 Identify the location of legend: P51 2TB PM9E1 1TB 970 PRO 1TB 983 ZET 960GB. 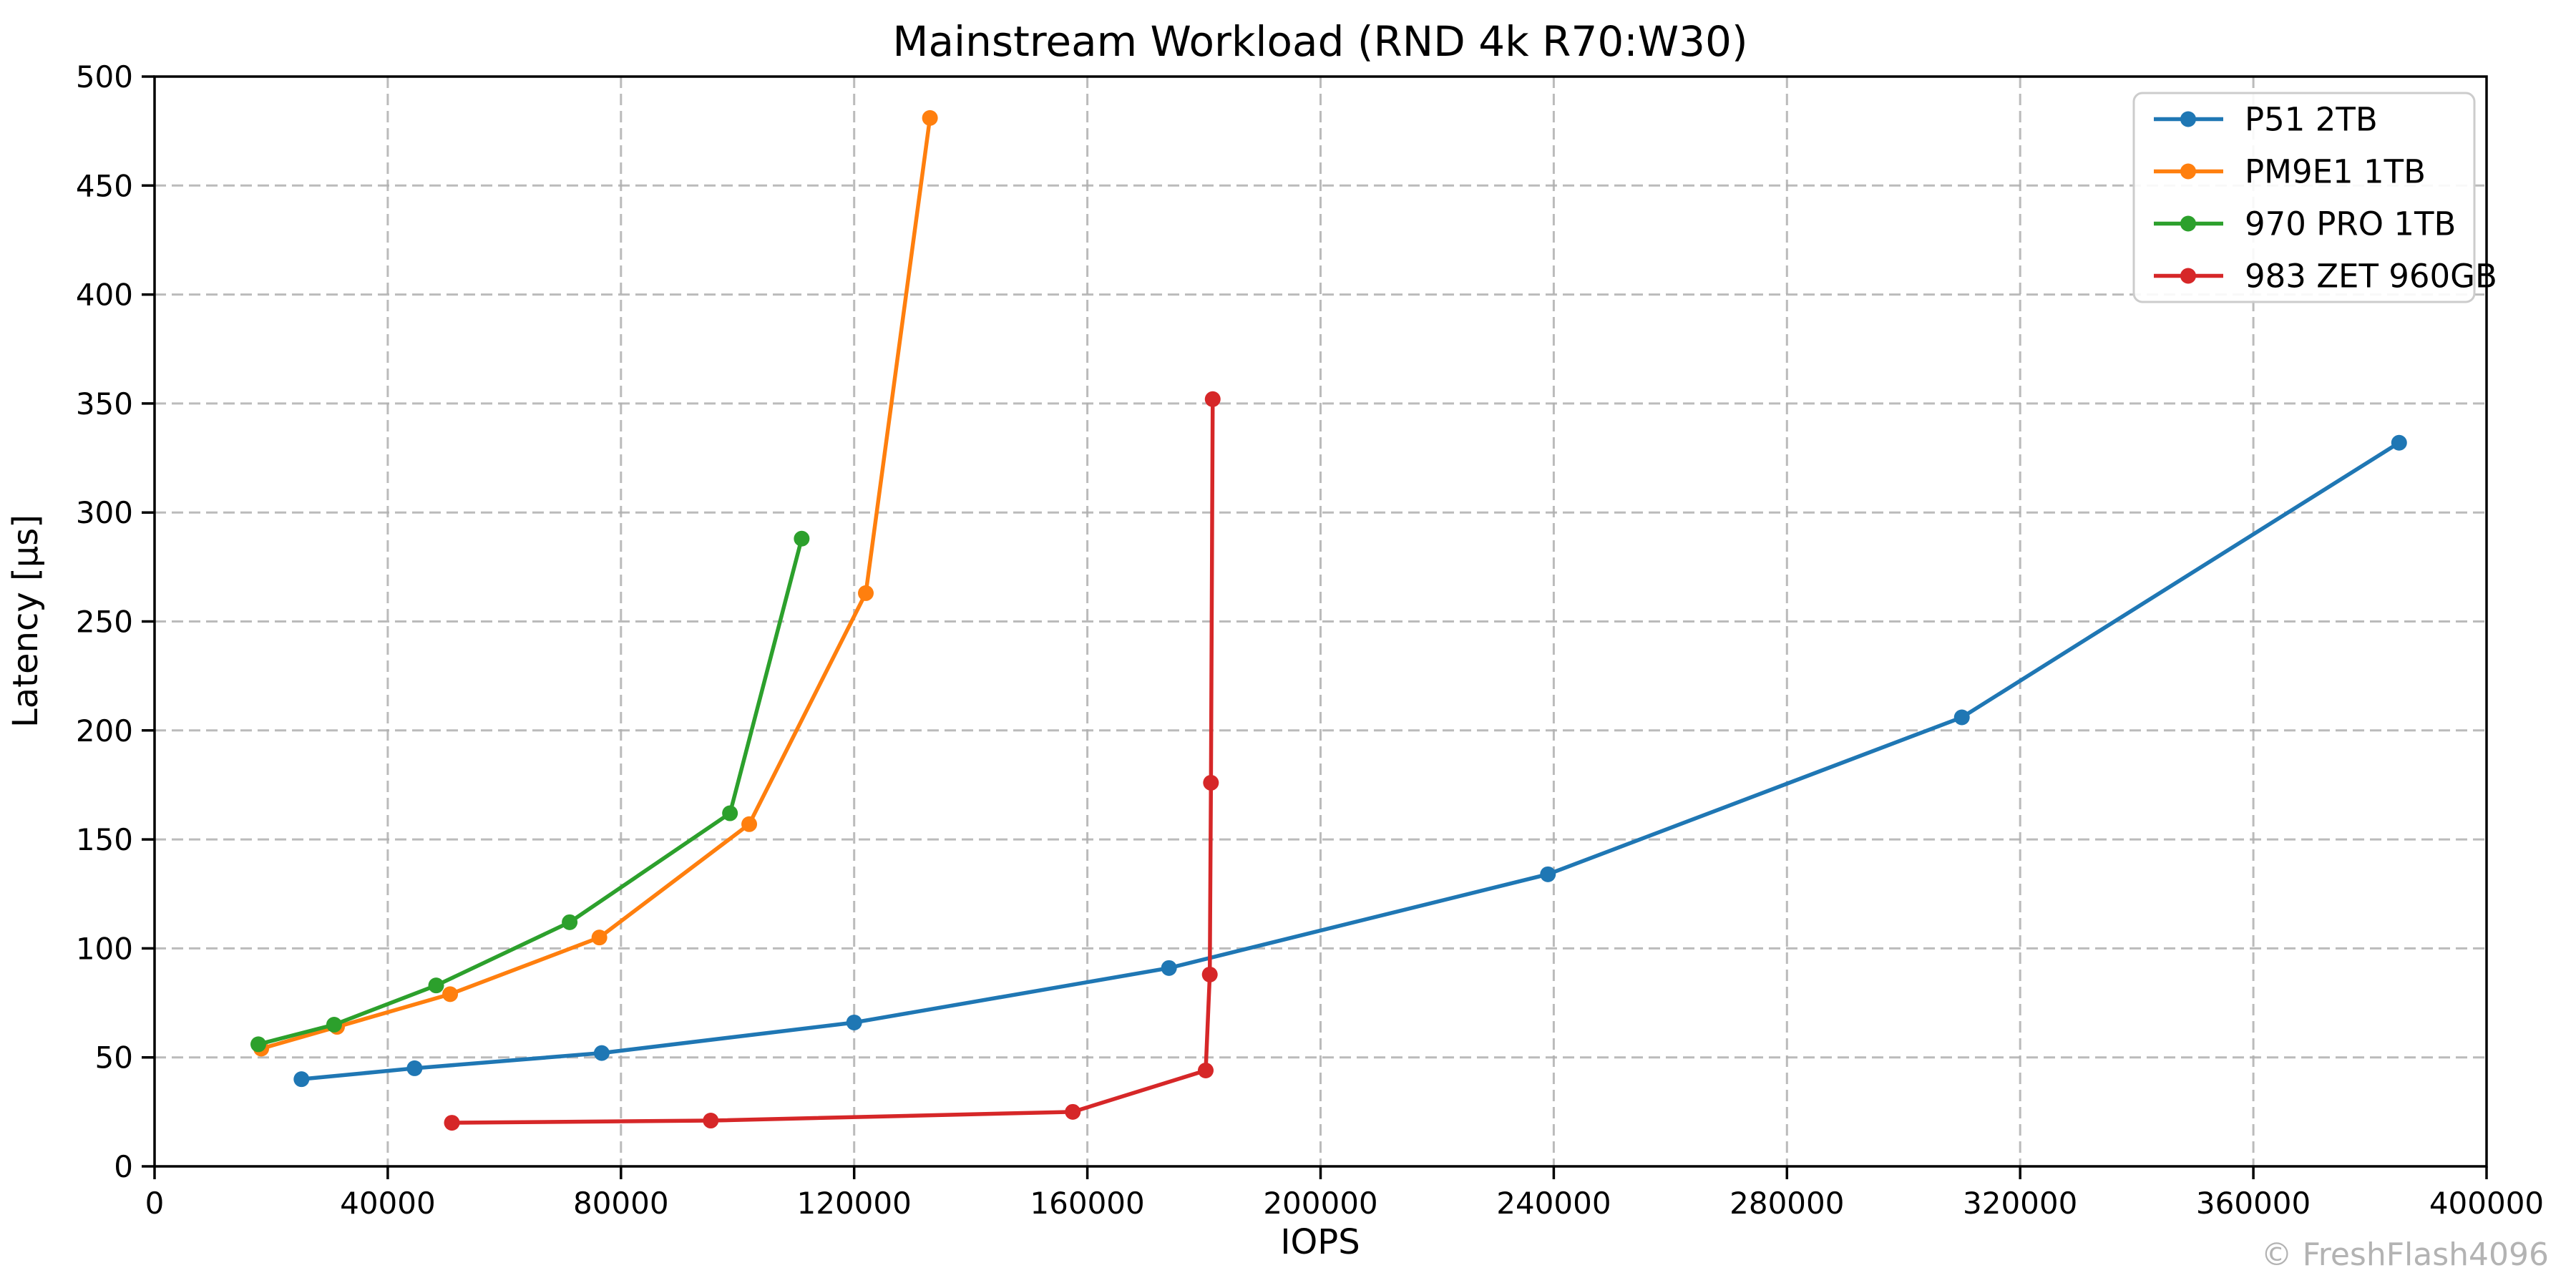
(2314, 197).